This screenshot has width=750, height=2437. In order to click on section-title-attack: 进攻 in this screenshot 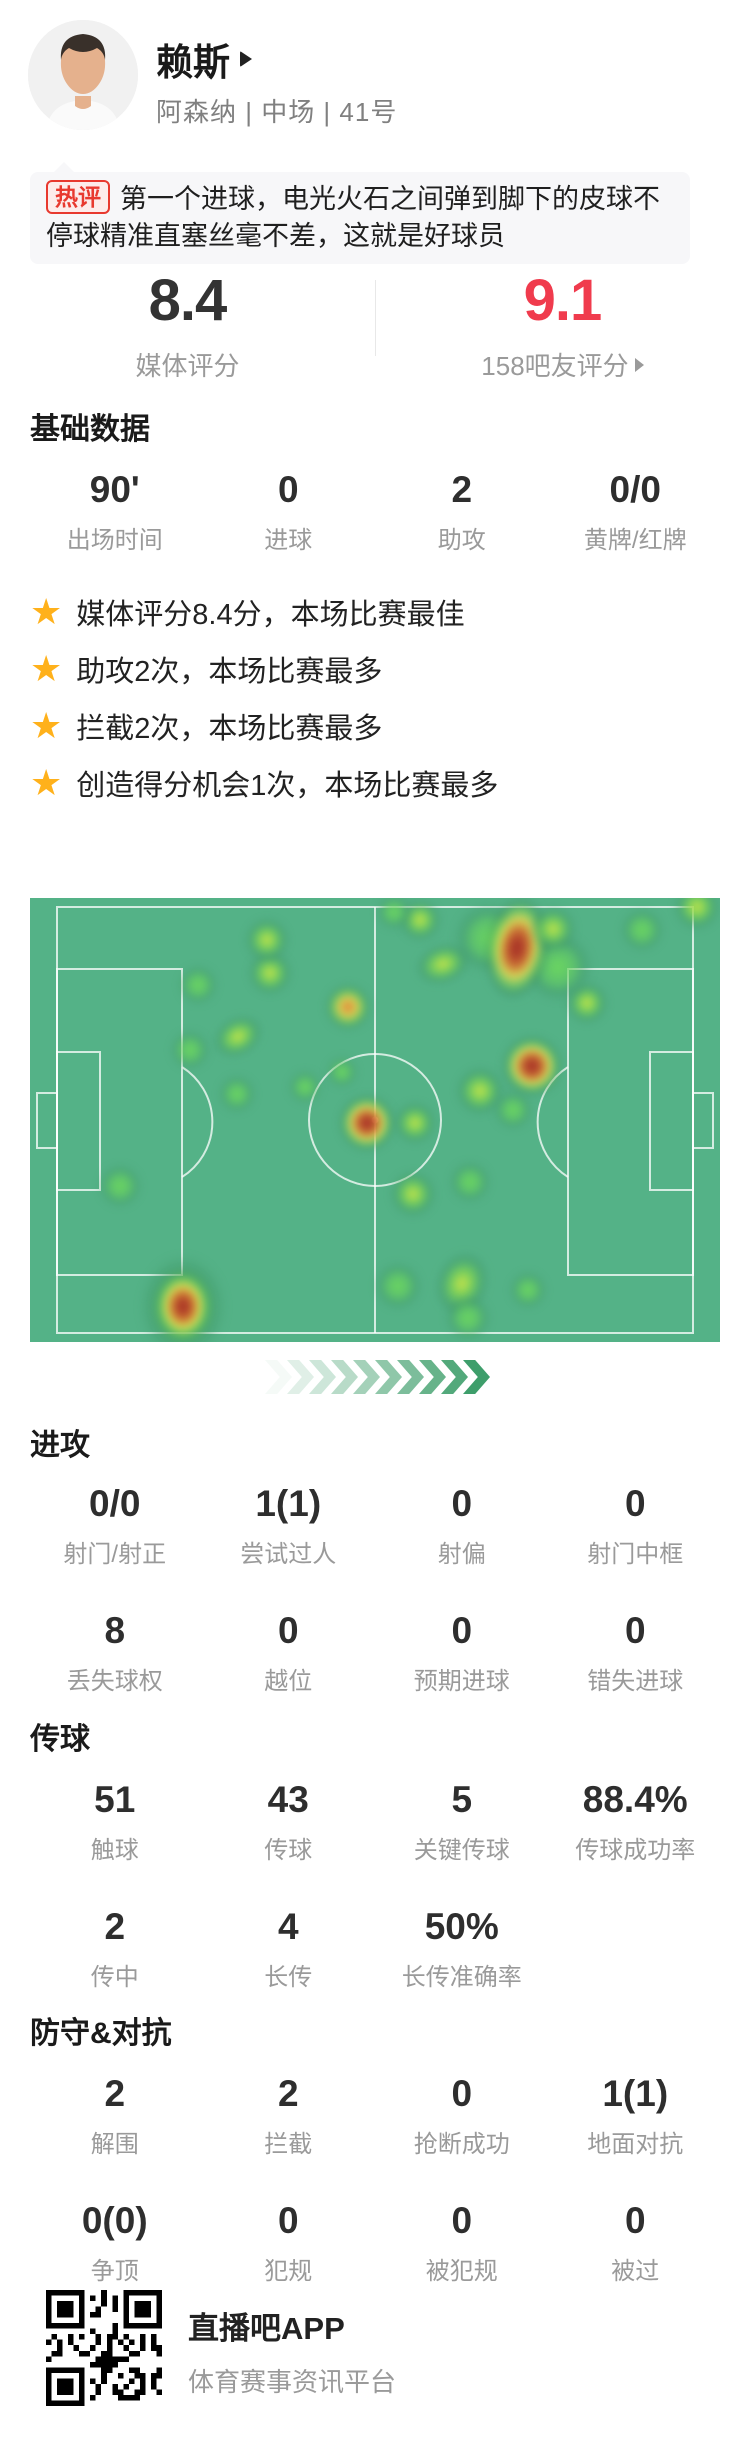, I will do `click(60, 1445)`.